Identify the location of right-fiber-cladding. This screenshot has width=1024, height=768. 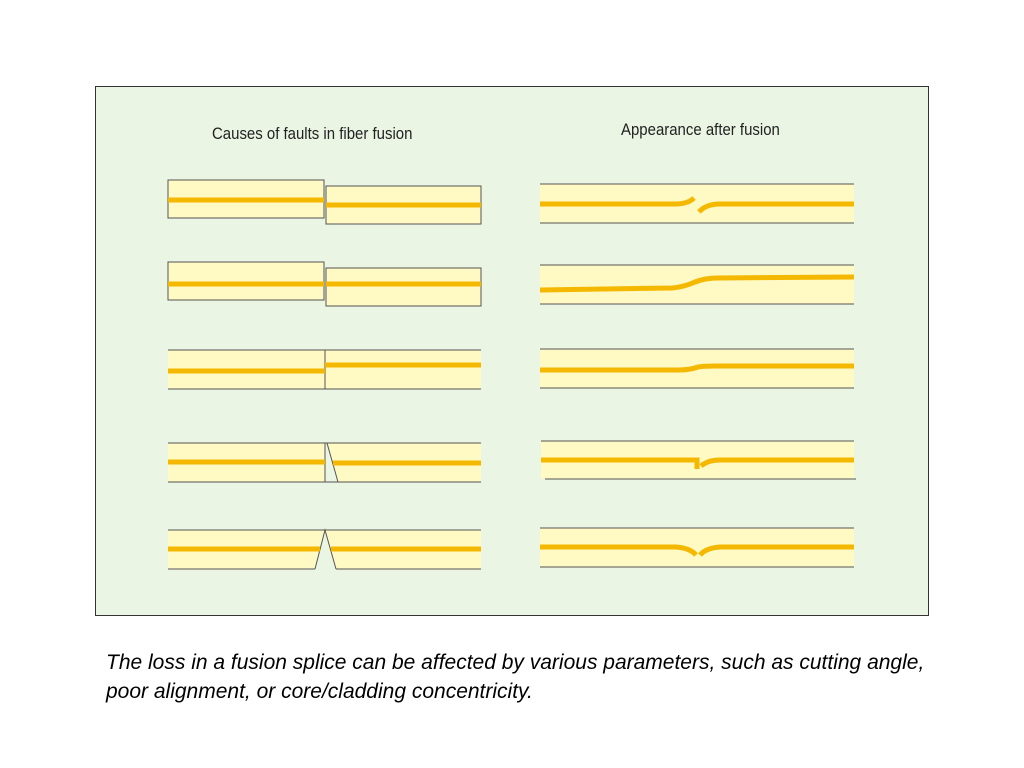
(403, 287).